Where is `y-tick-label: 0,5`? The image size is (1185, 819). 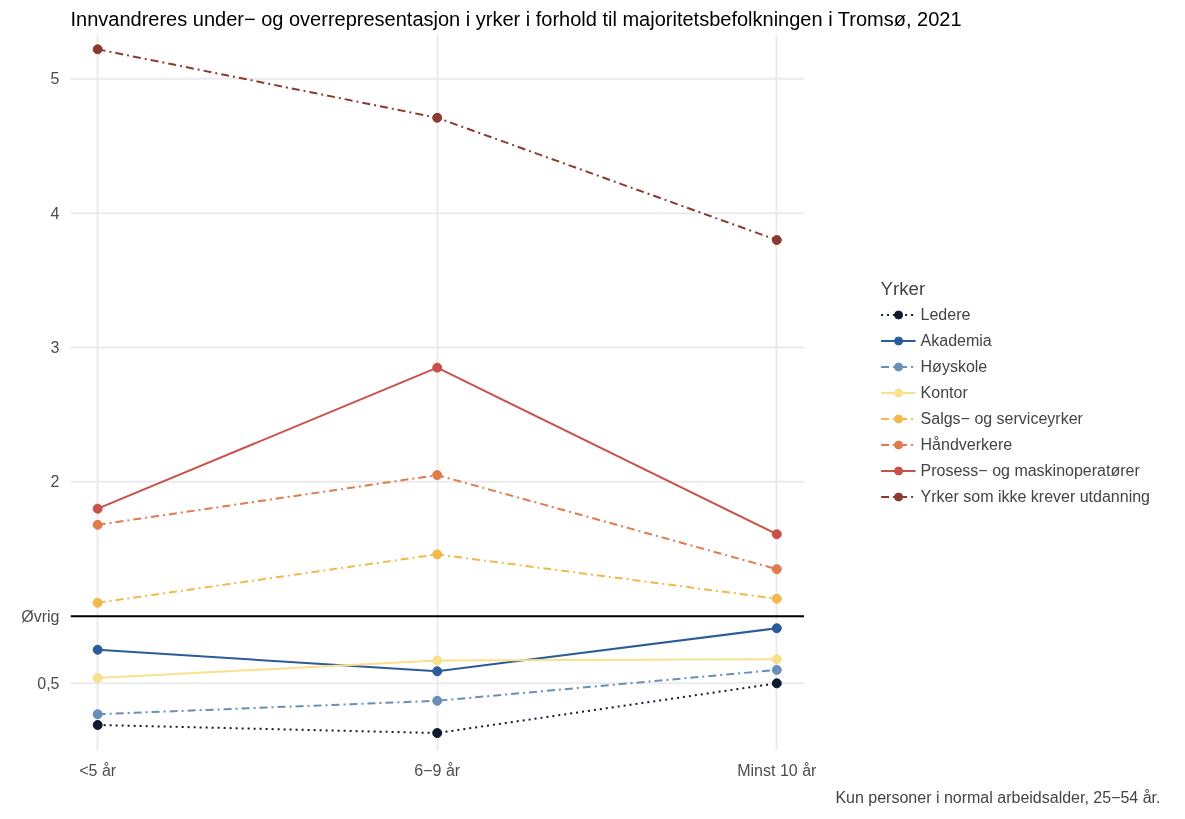 y-tick-label: 0,5 is located at coordinates (48, 683).